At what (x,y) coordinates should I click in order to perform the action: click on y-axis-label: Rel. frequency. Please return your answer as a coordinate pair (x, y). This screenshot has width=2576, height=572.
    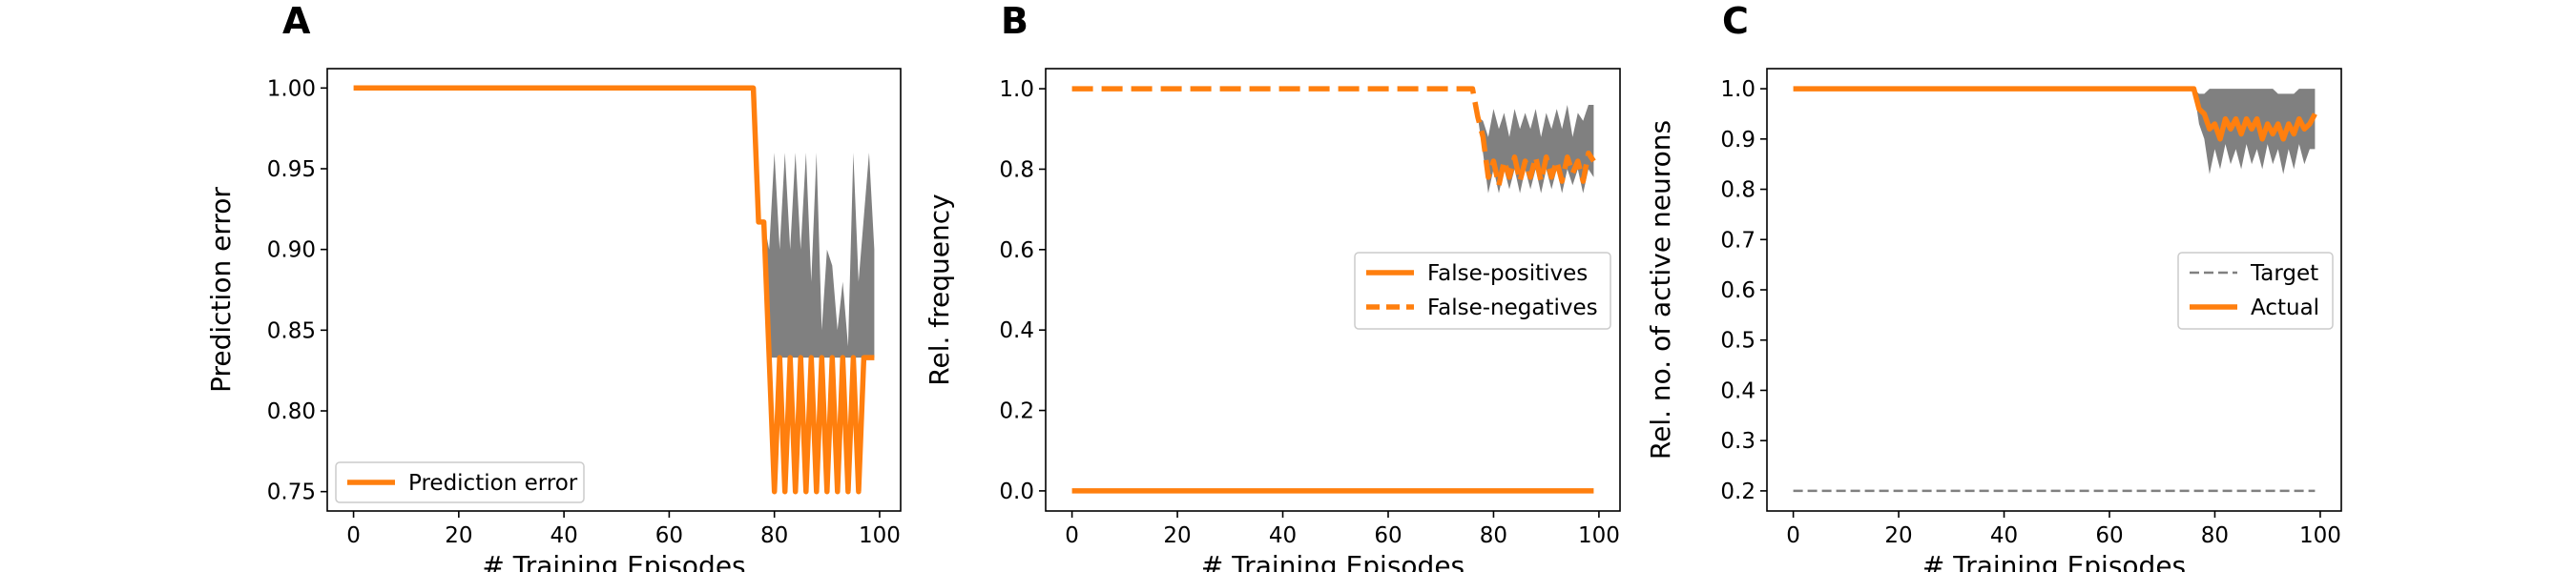
    Looking at the image, I should click on (939, 290).